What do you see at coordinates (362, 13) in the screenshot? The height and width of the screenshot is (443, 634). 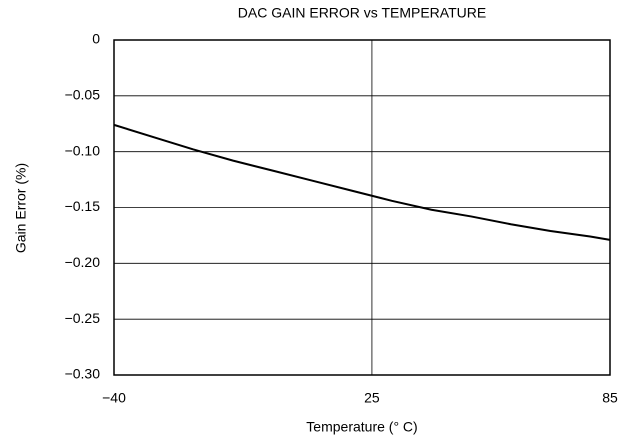 I see `chart-title: DAC GAIN ERROR vs TEMPERATURE` at bounding box center [362, 13].